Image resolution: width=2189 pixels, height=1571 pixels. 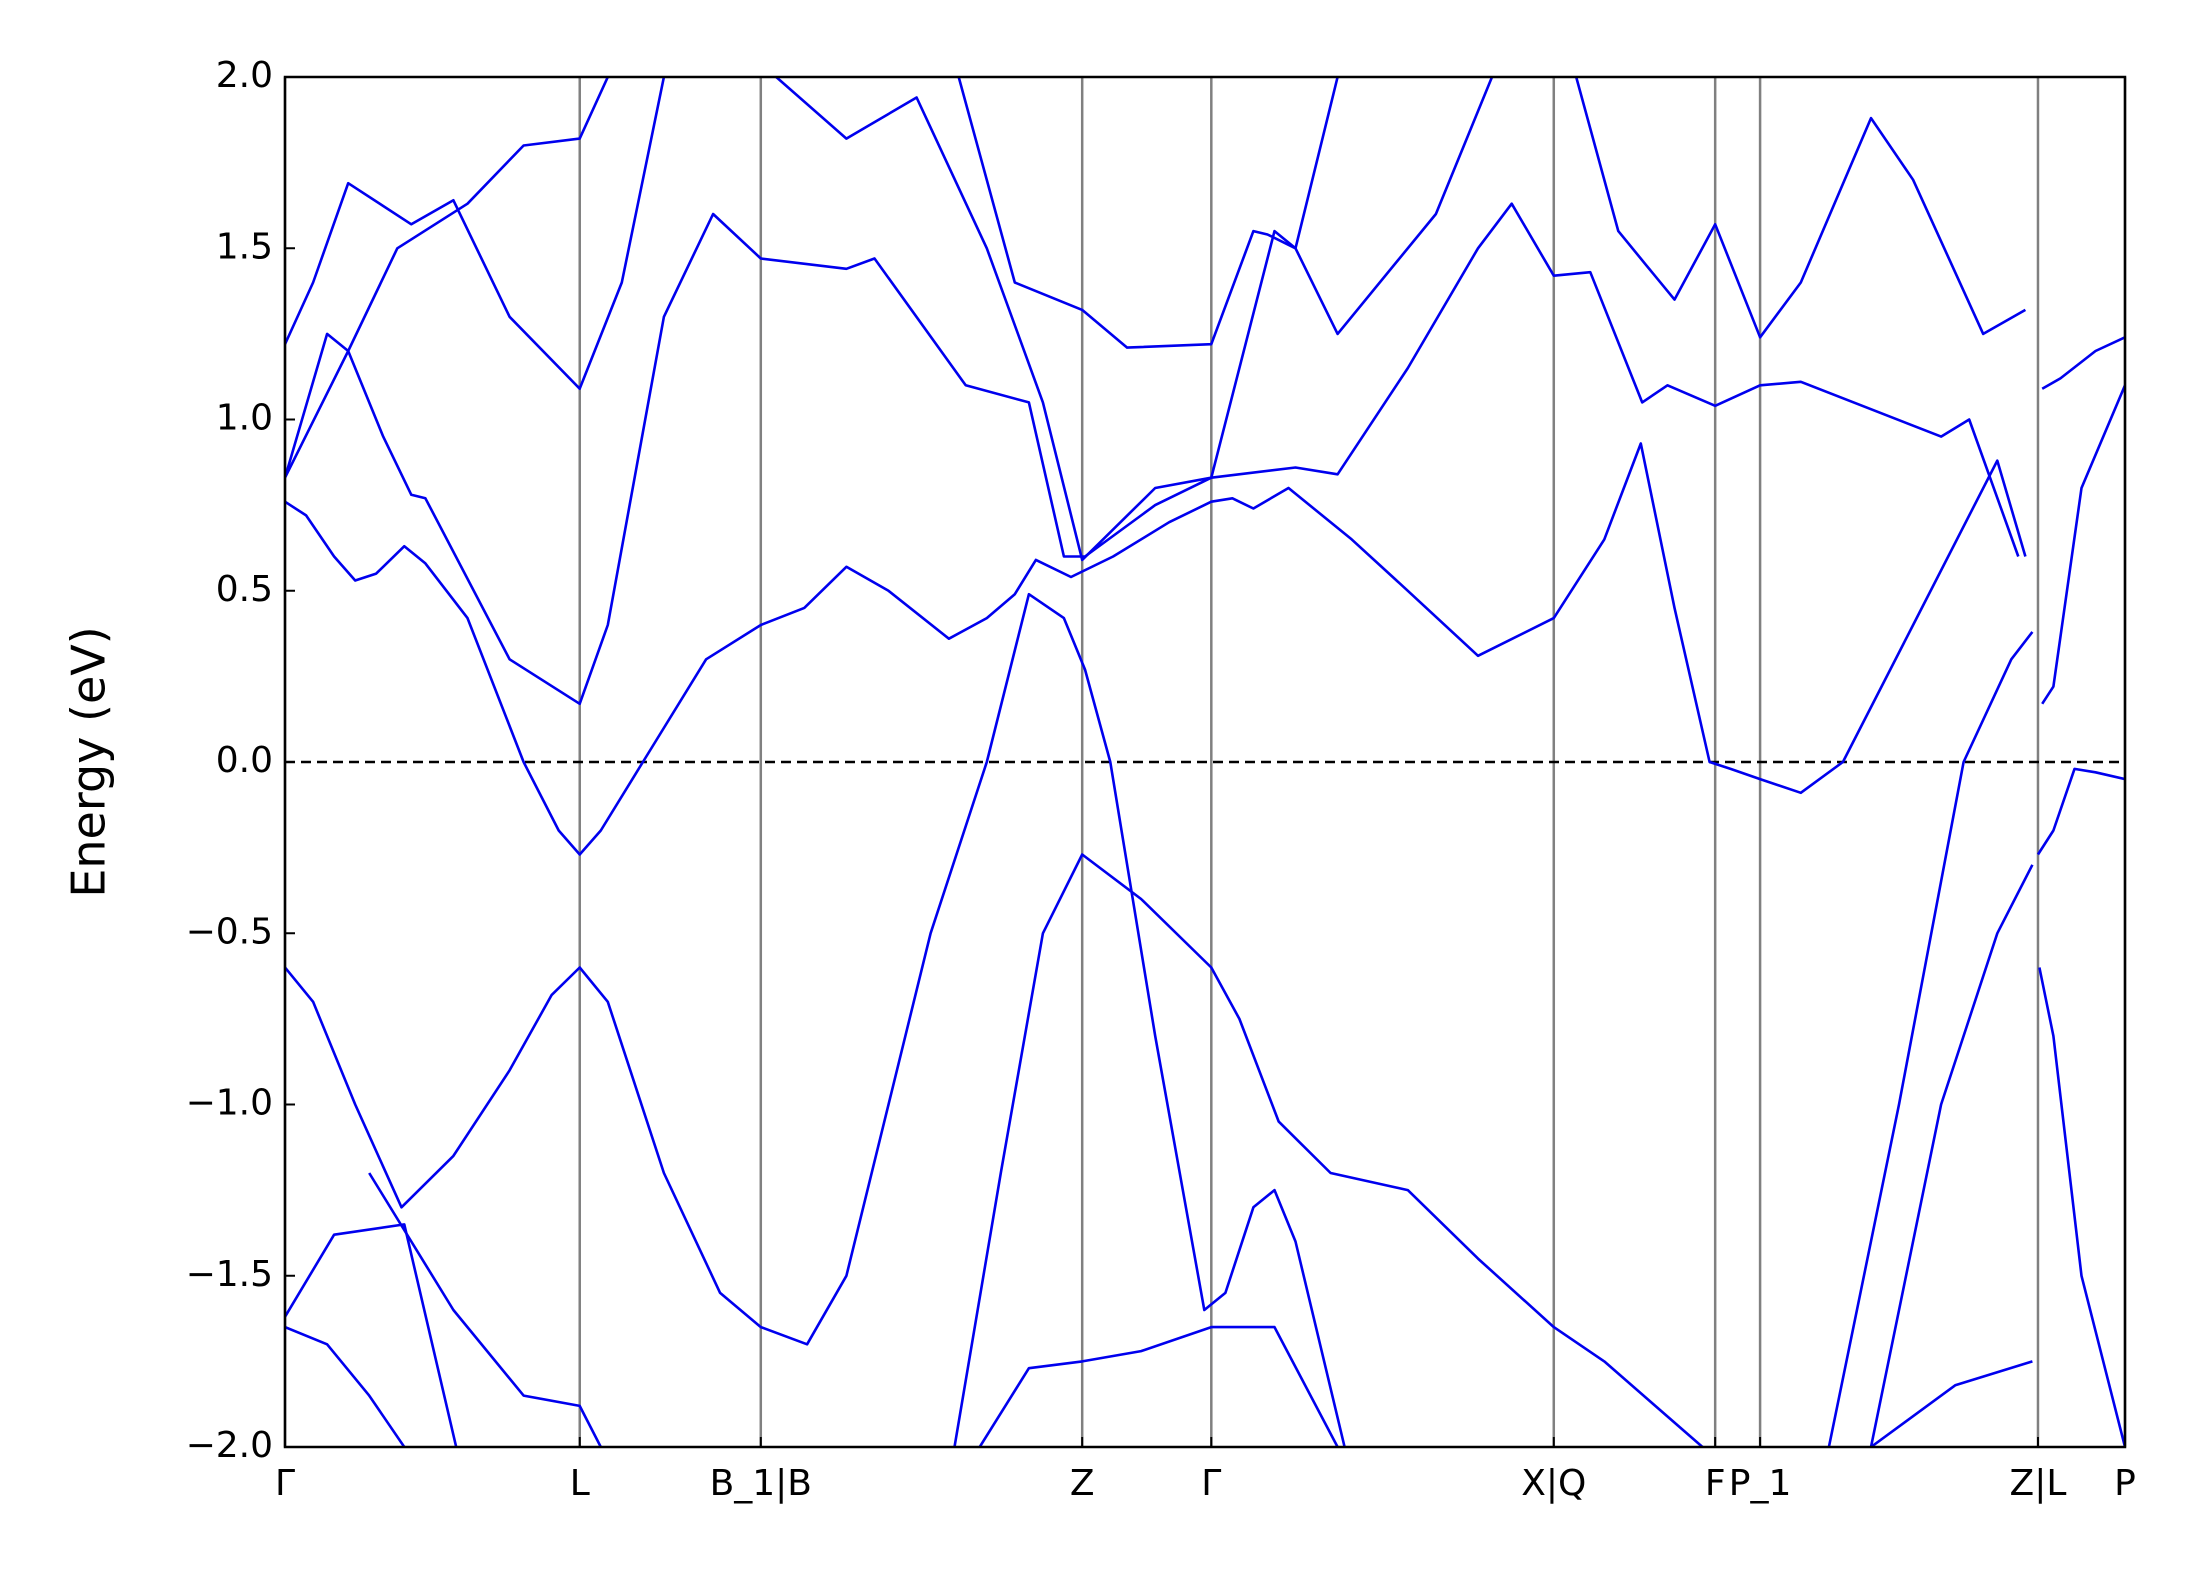 What do you see at coordinates (2038, 1483) in the screenshot?
I see `x-tick-label: Z|L` at bounding box center [2038, 1483].